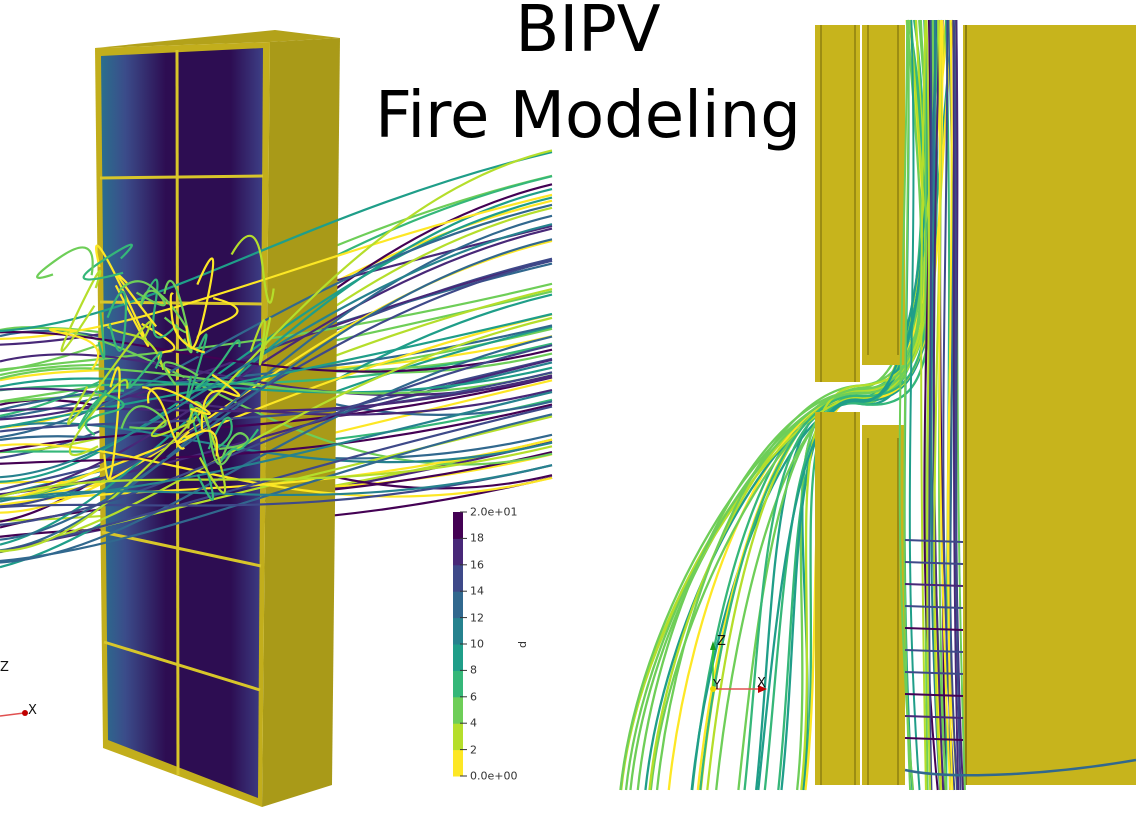  What do you see at coordinates (717, 685) in the screenshot?
I see `axis-label-y-right: Y` at bounding box center [717, 685].